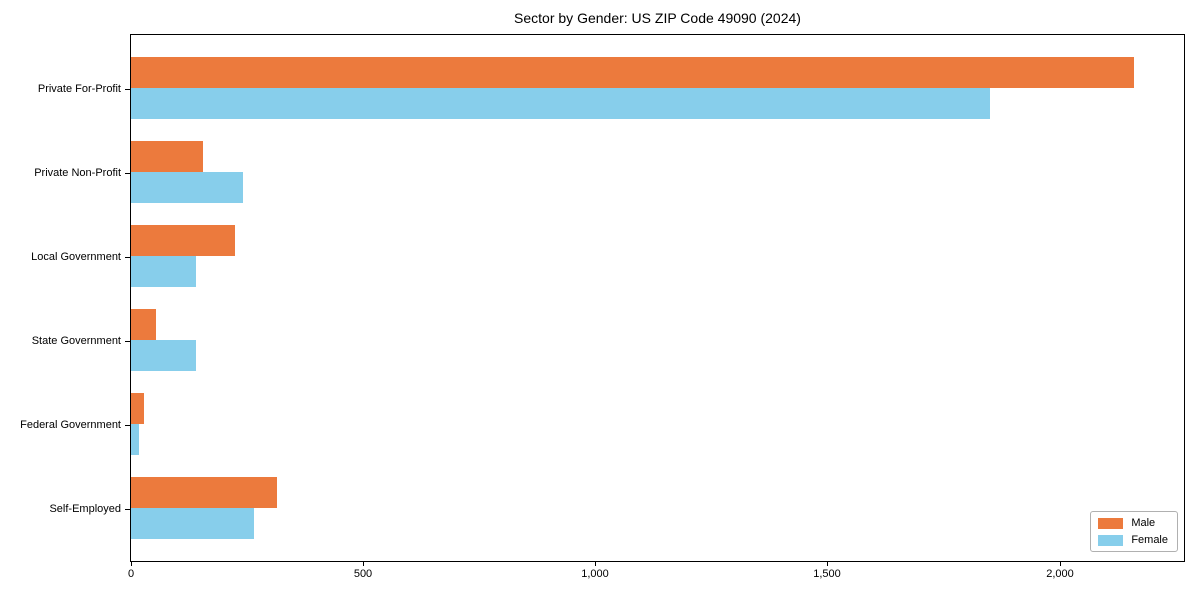 This screenshot has width=1200, height=600. I want to click on bar-female-private-for-profit, so click(560, 103).